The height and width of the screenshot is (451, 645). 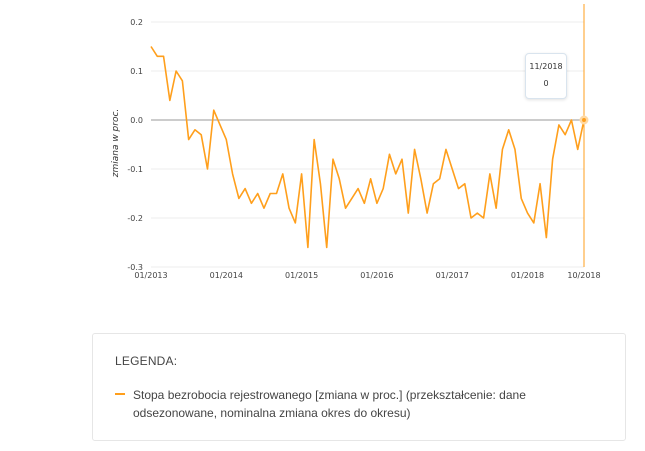 I want to click on legend-swatch-orange, so click(x=120, y=394).